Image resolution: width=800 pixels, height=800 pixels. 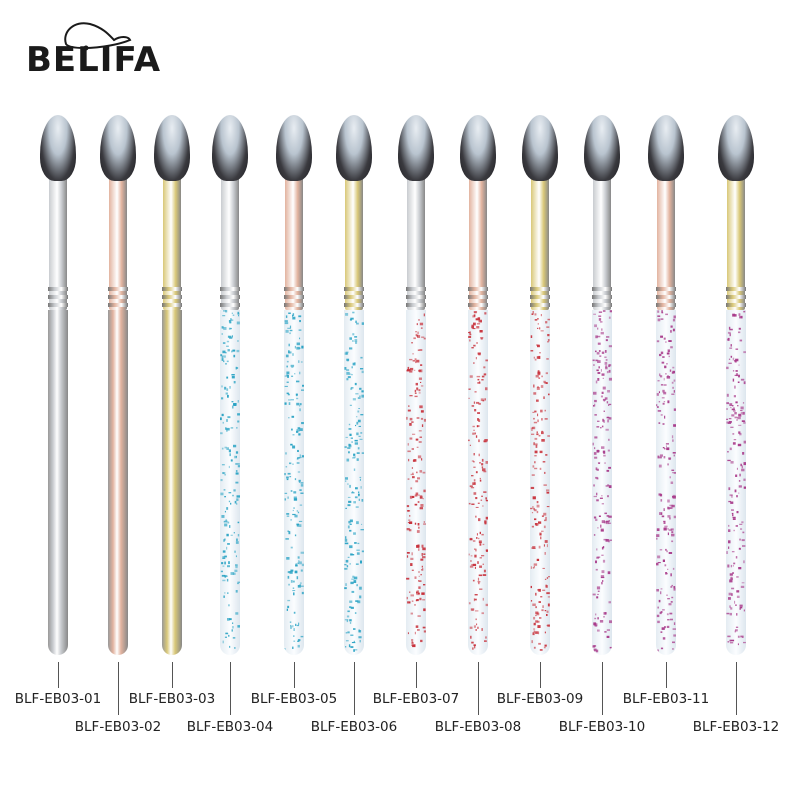 What do you see at coordinates (736, 727) in the screenshot?
I see `model-label: BLF-EB03-12` at bounding box center [736, 727].